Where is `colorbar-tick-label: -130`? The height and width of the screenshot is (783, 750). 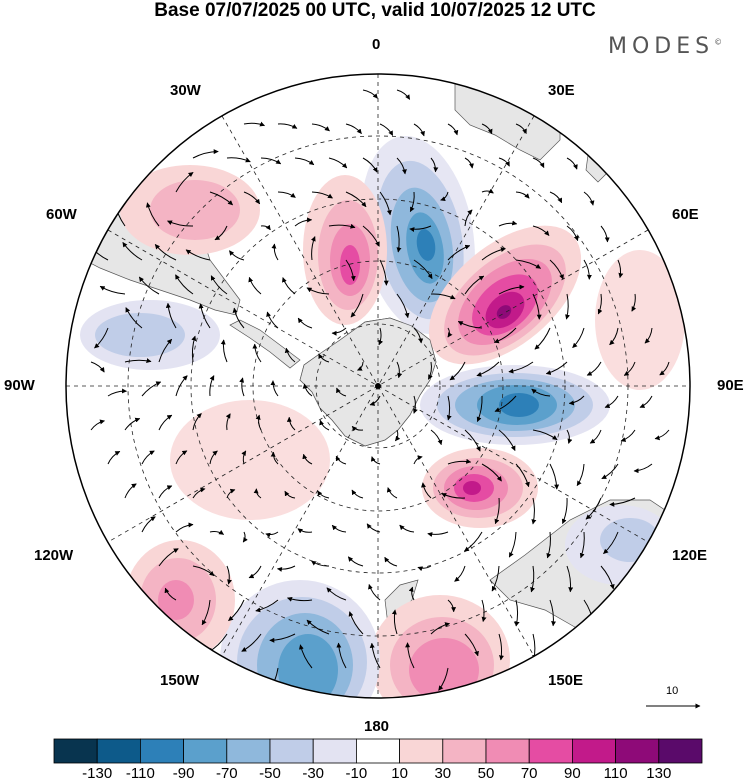
colorbar-tick-label: -130 is located at coordinates (97, 773).